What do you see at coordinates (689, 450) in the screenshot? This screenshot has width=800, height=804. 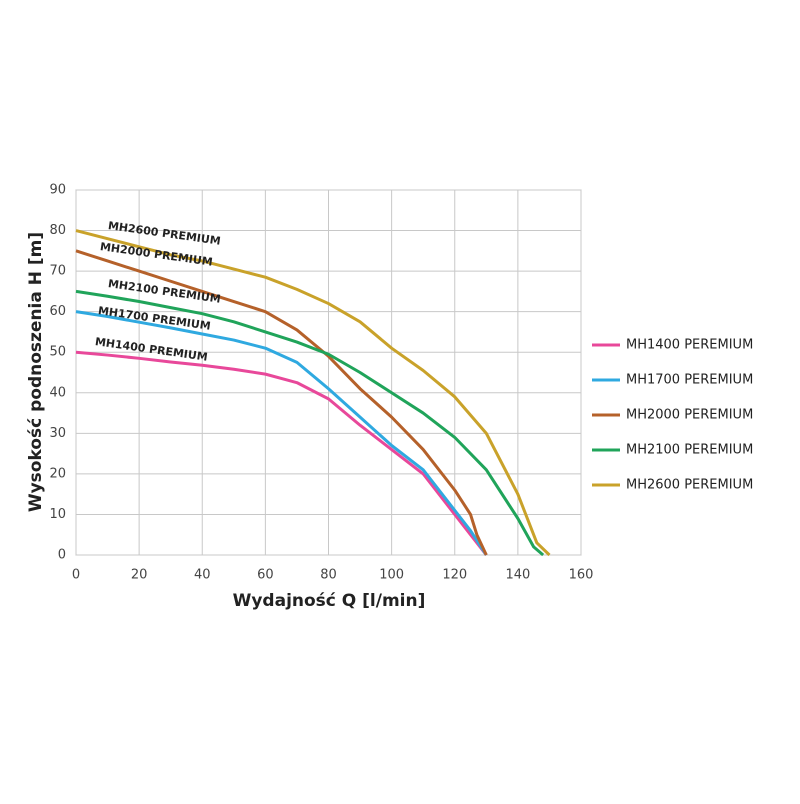 I see `legend-label: MH2100 PEREMIUM` at bounding box center [689, 450].